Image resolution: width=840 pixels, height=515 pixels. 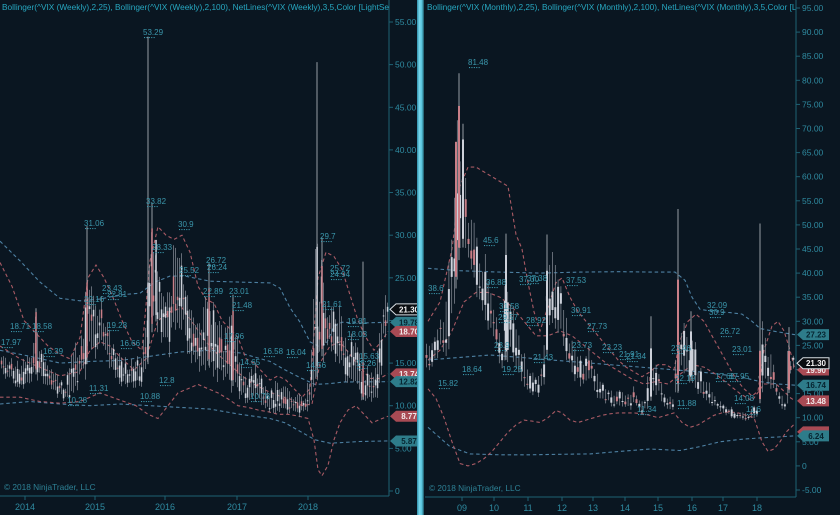 What do you see at coordinates (593, 508) in the screenshot?
I see `x-tick-label: 13` at bounding box center [593, 508].